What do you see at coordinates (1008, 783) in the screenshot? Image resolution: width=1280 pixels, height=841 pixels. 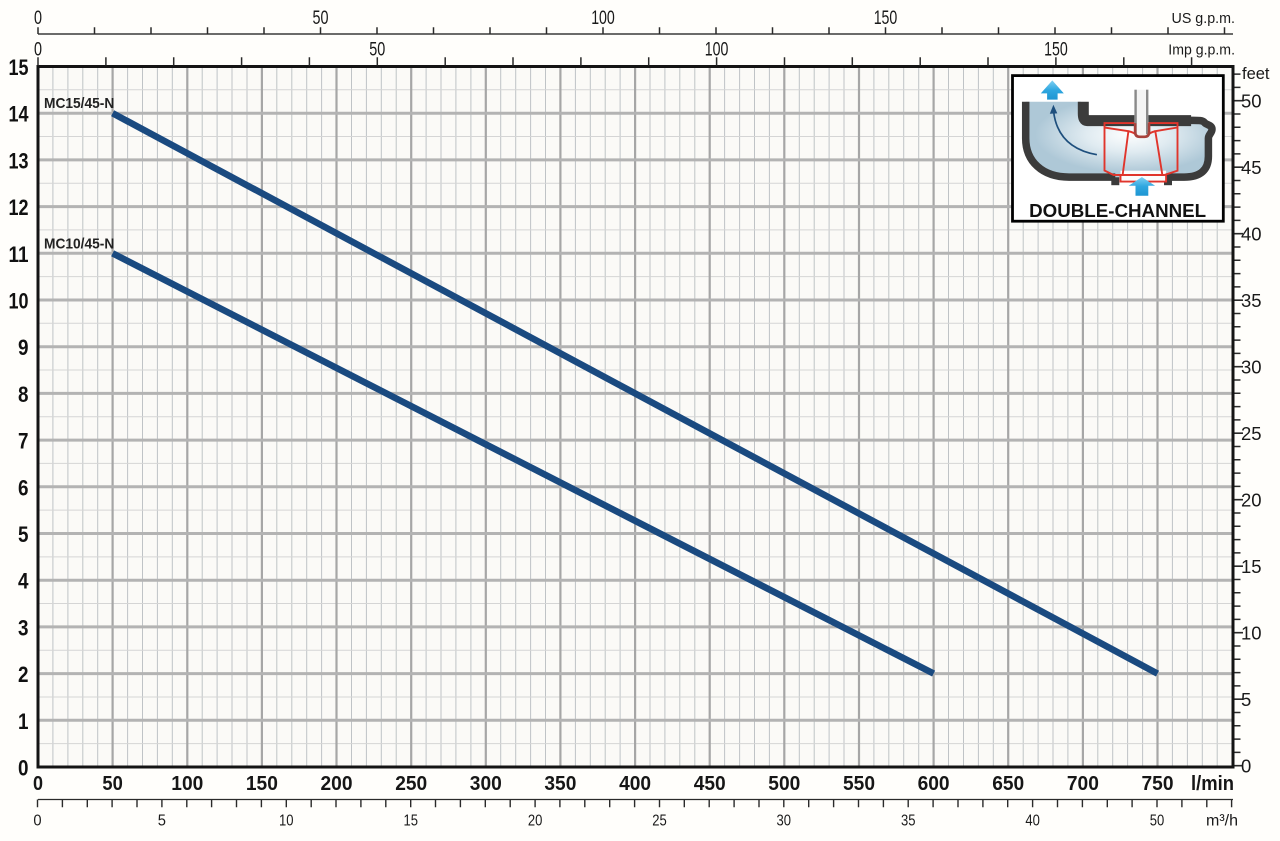 I see `svg-text: 650` at bounding box center [1008, 783].